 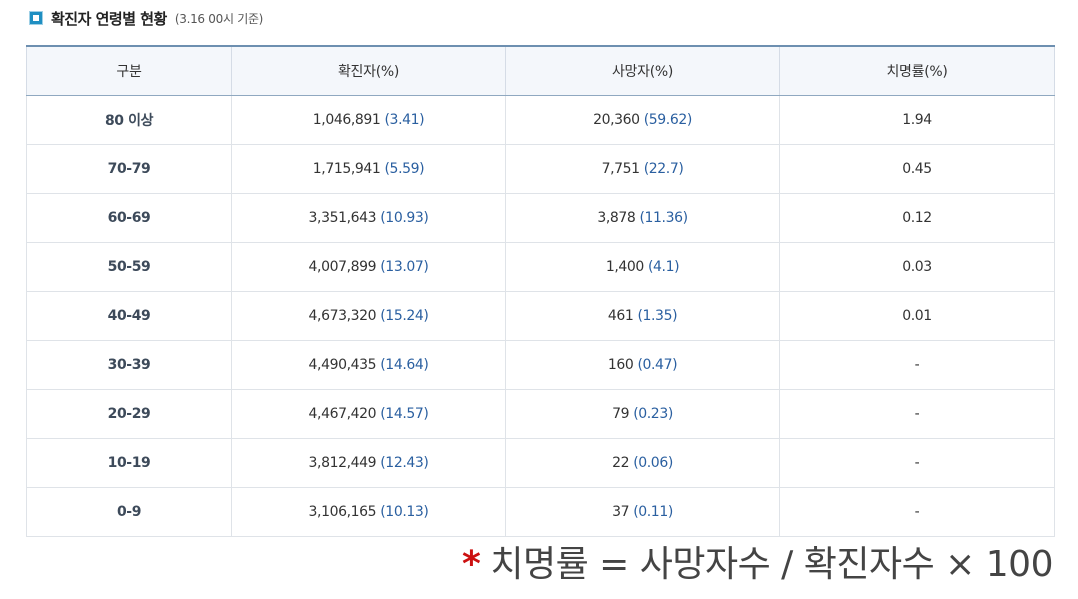 I want to click on cases-percent: (5.59), so click(x=404, y=169).